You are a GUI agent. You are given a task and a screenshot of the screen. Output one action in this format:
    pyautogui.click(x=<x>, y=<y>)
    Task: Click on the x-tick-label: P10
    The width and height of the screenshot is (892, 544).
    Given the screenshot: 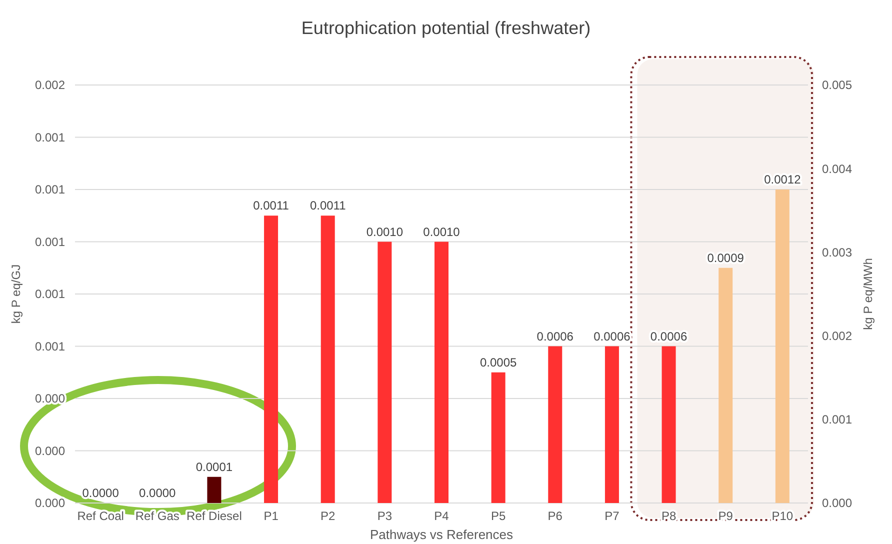 What is the action you would take?
    pyautogui.click(x=783, y=516)
    